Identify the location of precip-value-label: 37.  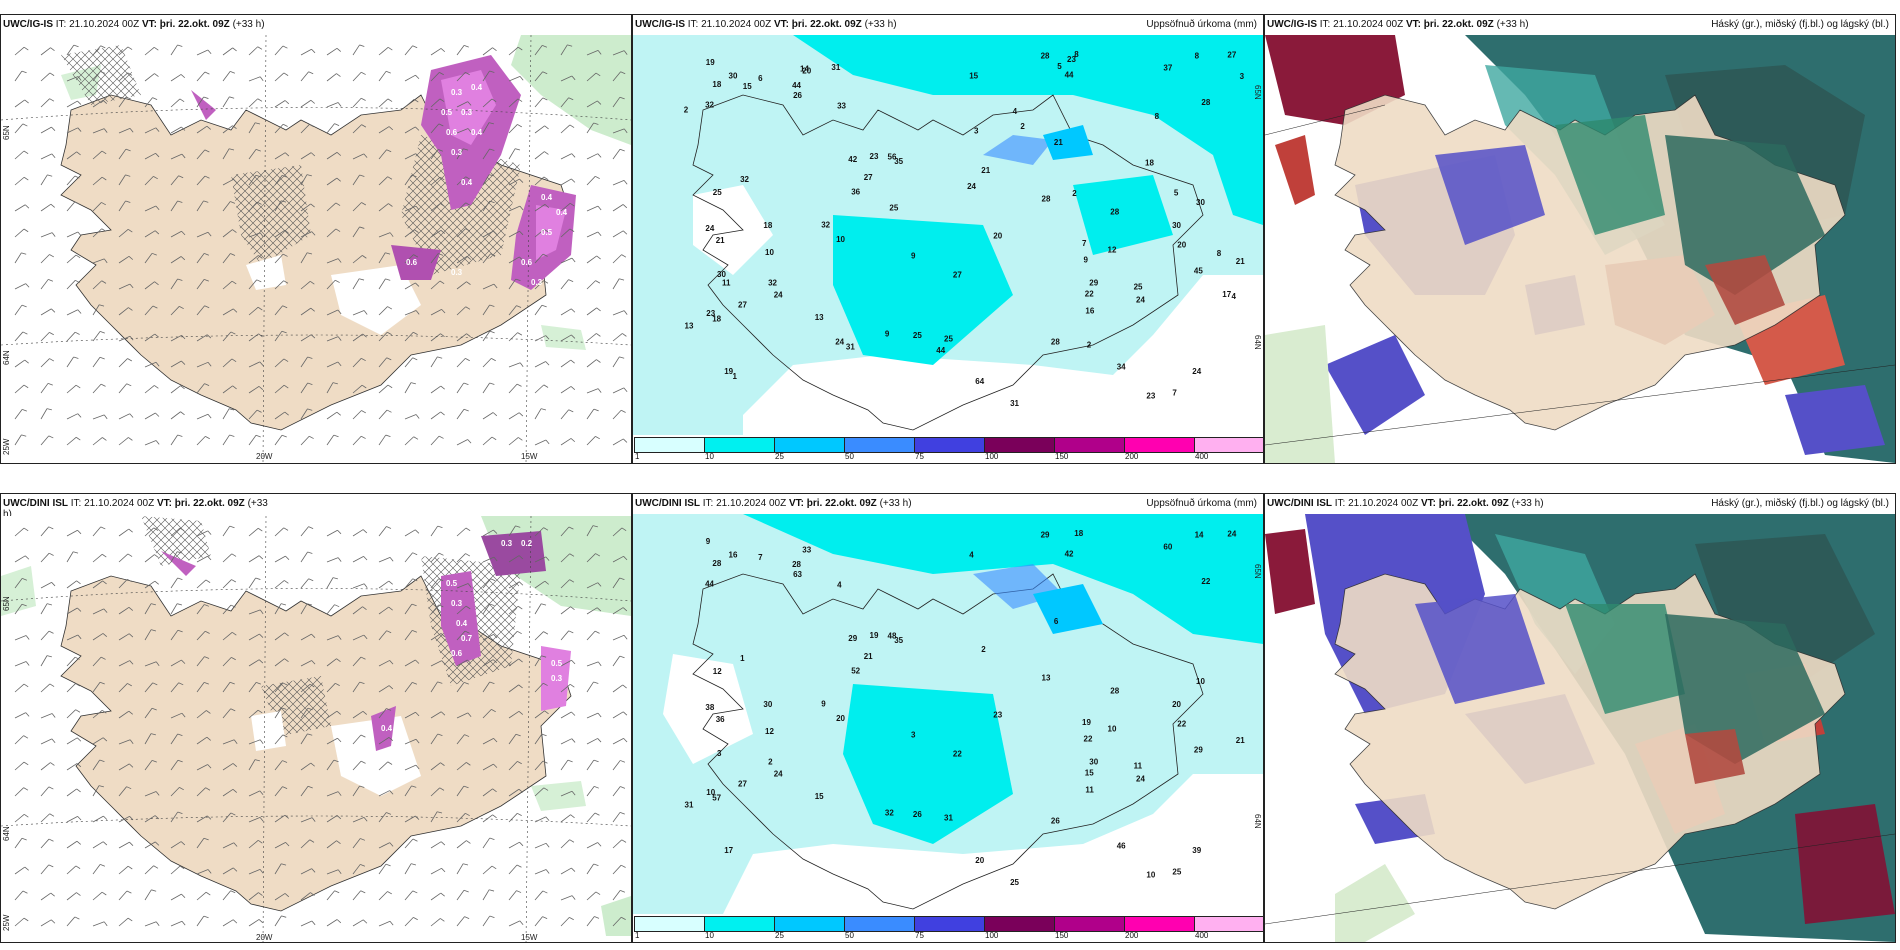
(1167, 68).